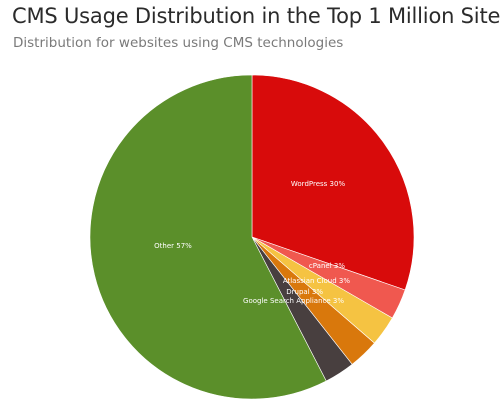 This screenshot has height=411, width=500. Describe the element at coordinates (293, 301) in the screenshot. I see `slice-label-google-search-appliance: Google Search Appliance 3%` at that location.